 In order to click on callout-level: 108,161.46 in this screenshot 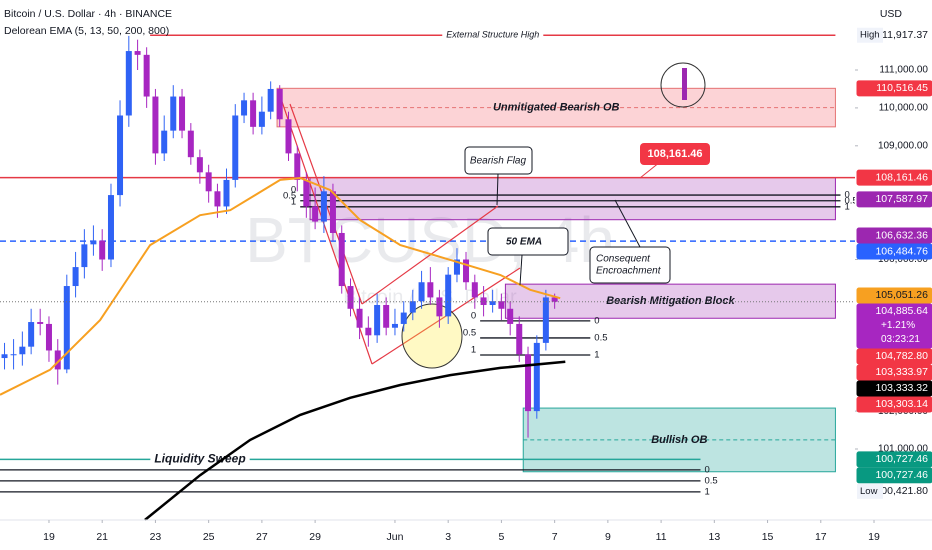, I will do `click(674, 161)`.